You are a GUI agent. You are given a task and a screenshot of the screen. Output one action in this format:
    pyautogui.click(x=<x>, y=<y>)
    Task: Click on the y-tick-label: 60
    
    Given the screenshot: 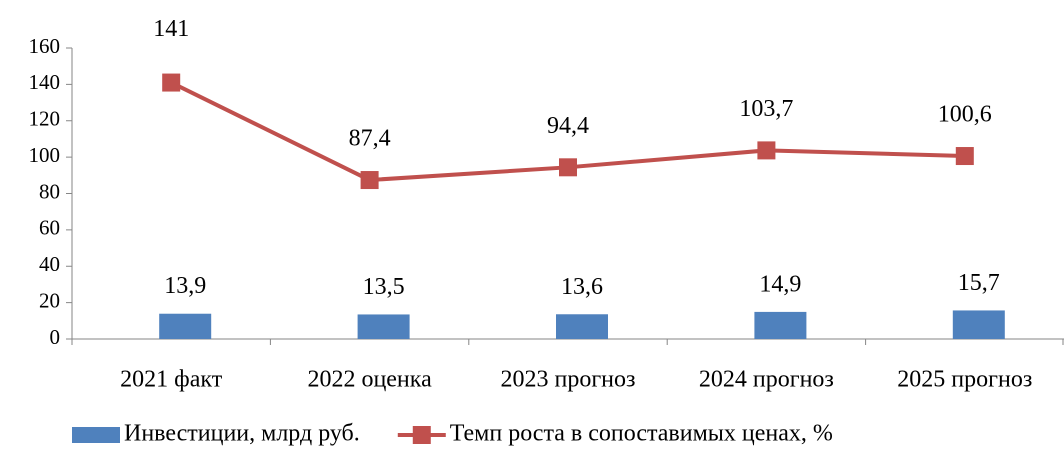 What is the action you would take?
    pyautogui.click(x=49, y=228)
    